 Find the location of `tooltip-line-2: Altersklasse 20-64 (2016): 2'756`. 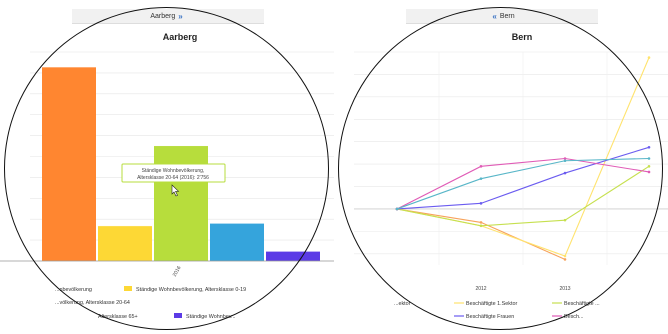

tooltip-line-2: Altersklasse 20-64 (2016): 2'756 is located at coordinates (173, 178).